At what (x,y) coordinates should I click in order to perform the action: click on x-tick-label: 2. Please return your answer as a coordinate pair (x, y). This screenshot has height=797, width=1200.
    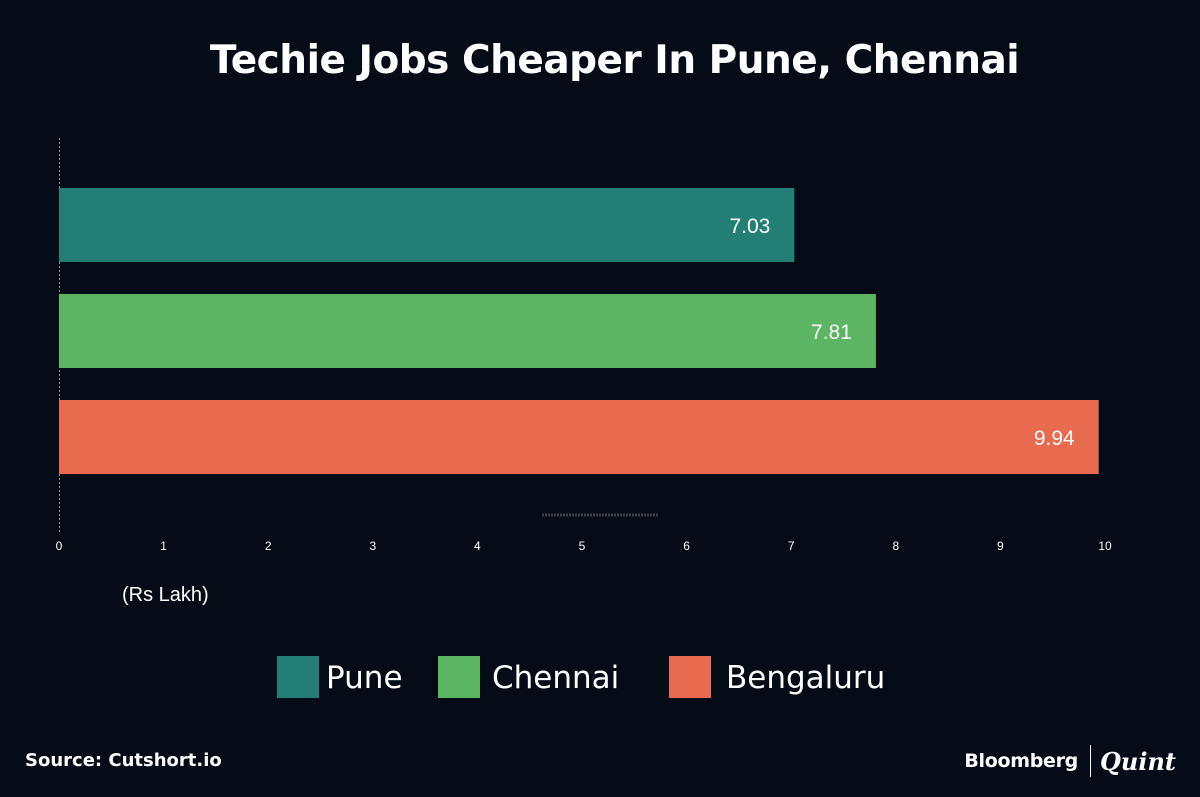
    Looking at the image, I should click on (268, 546).